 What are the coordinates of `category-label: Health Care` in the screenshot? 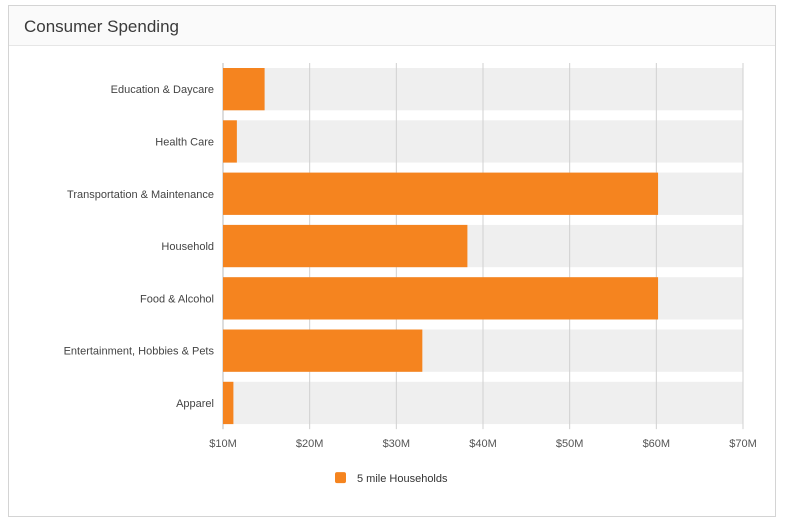 It's located at (184, 142).